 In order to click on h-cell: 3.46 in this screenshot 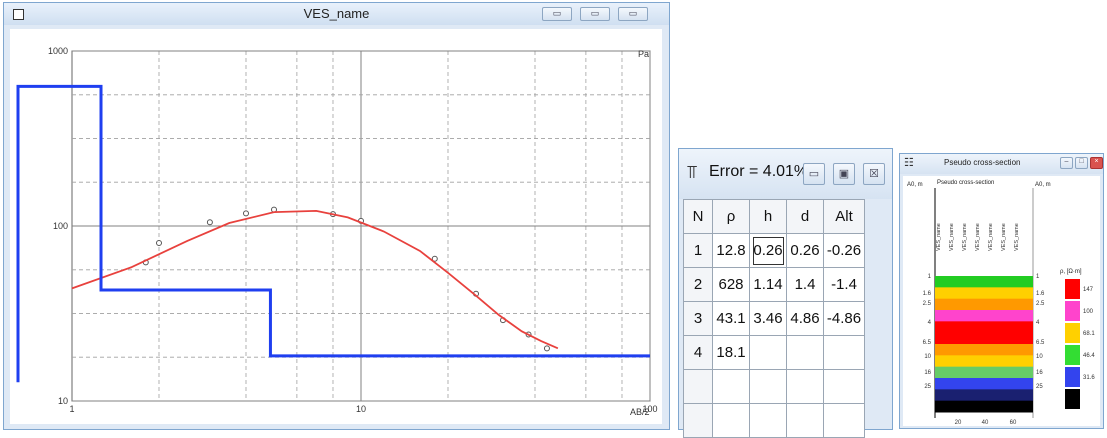, I will do `click(768, 318)`.